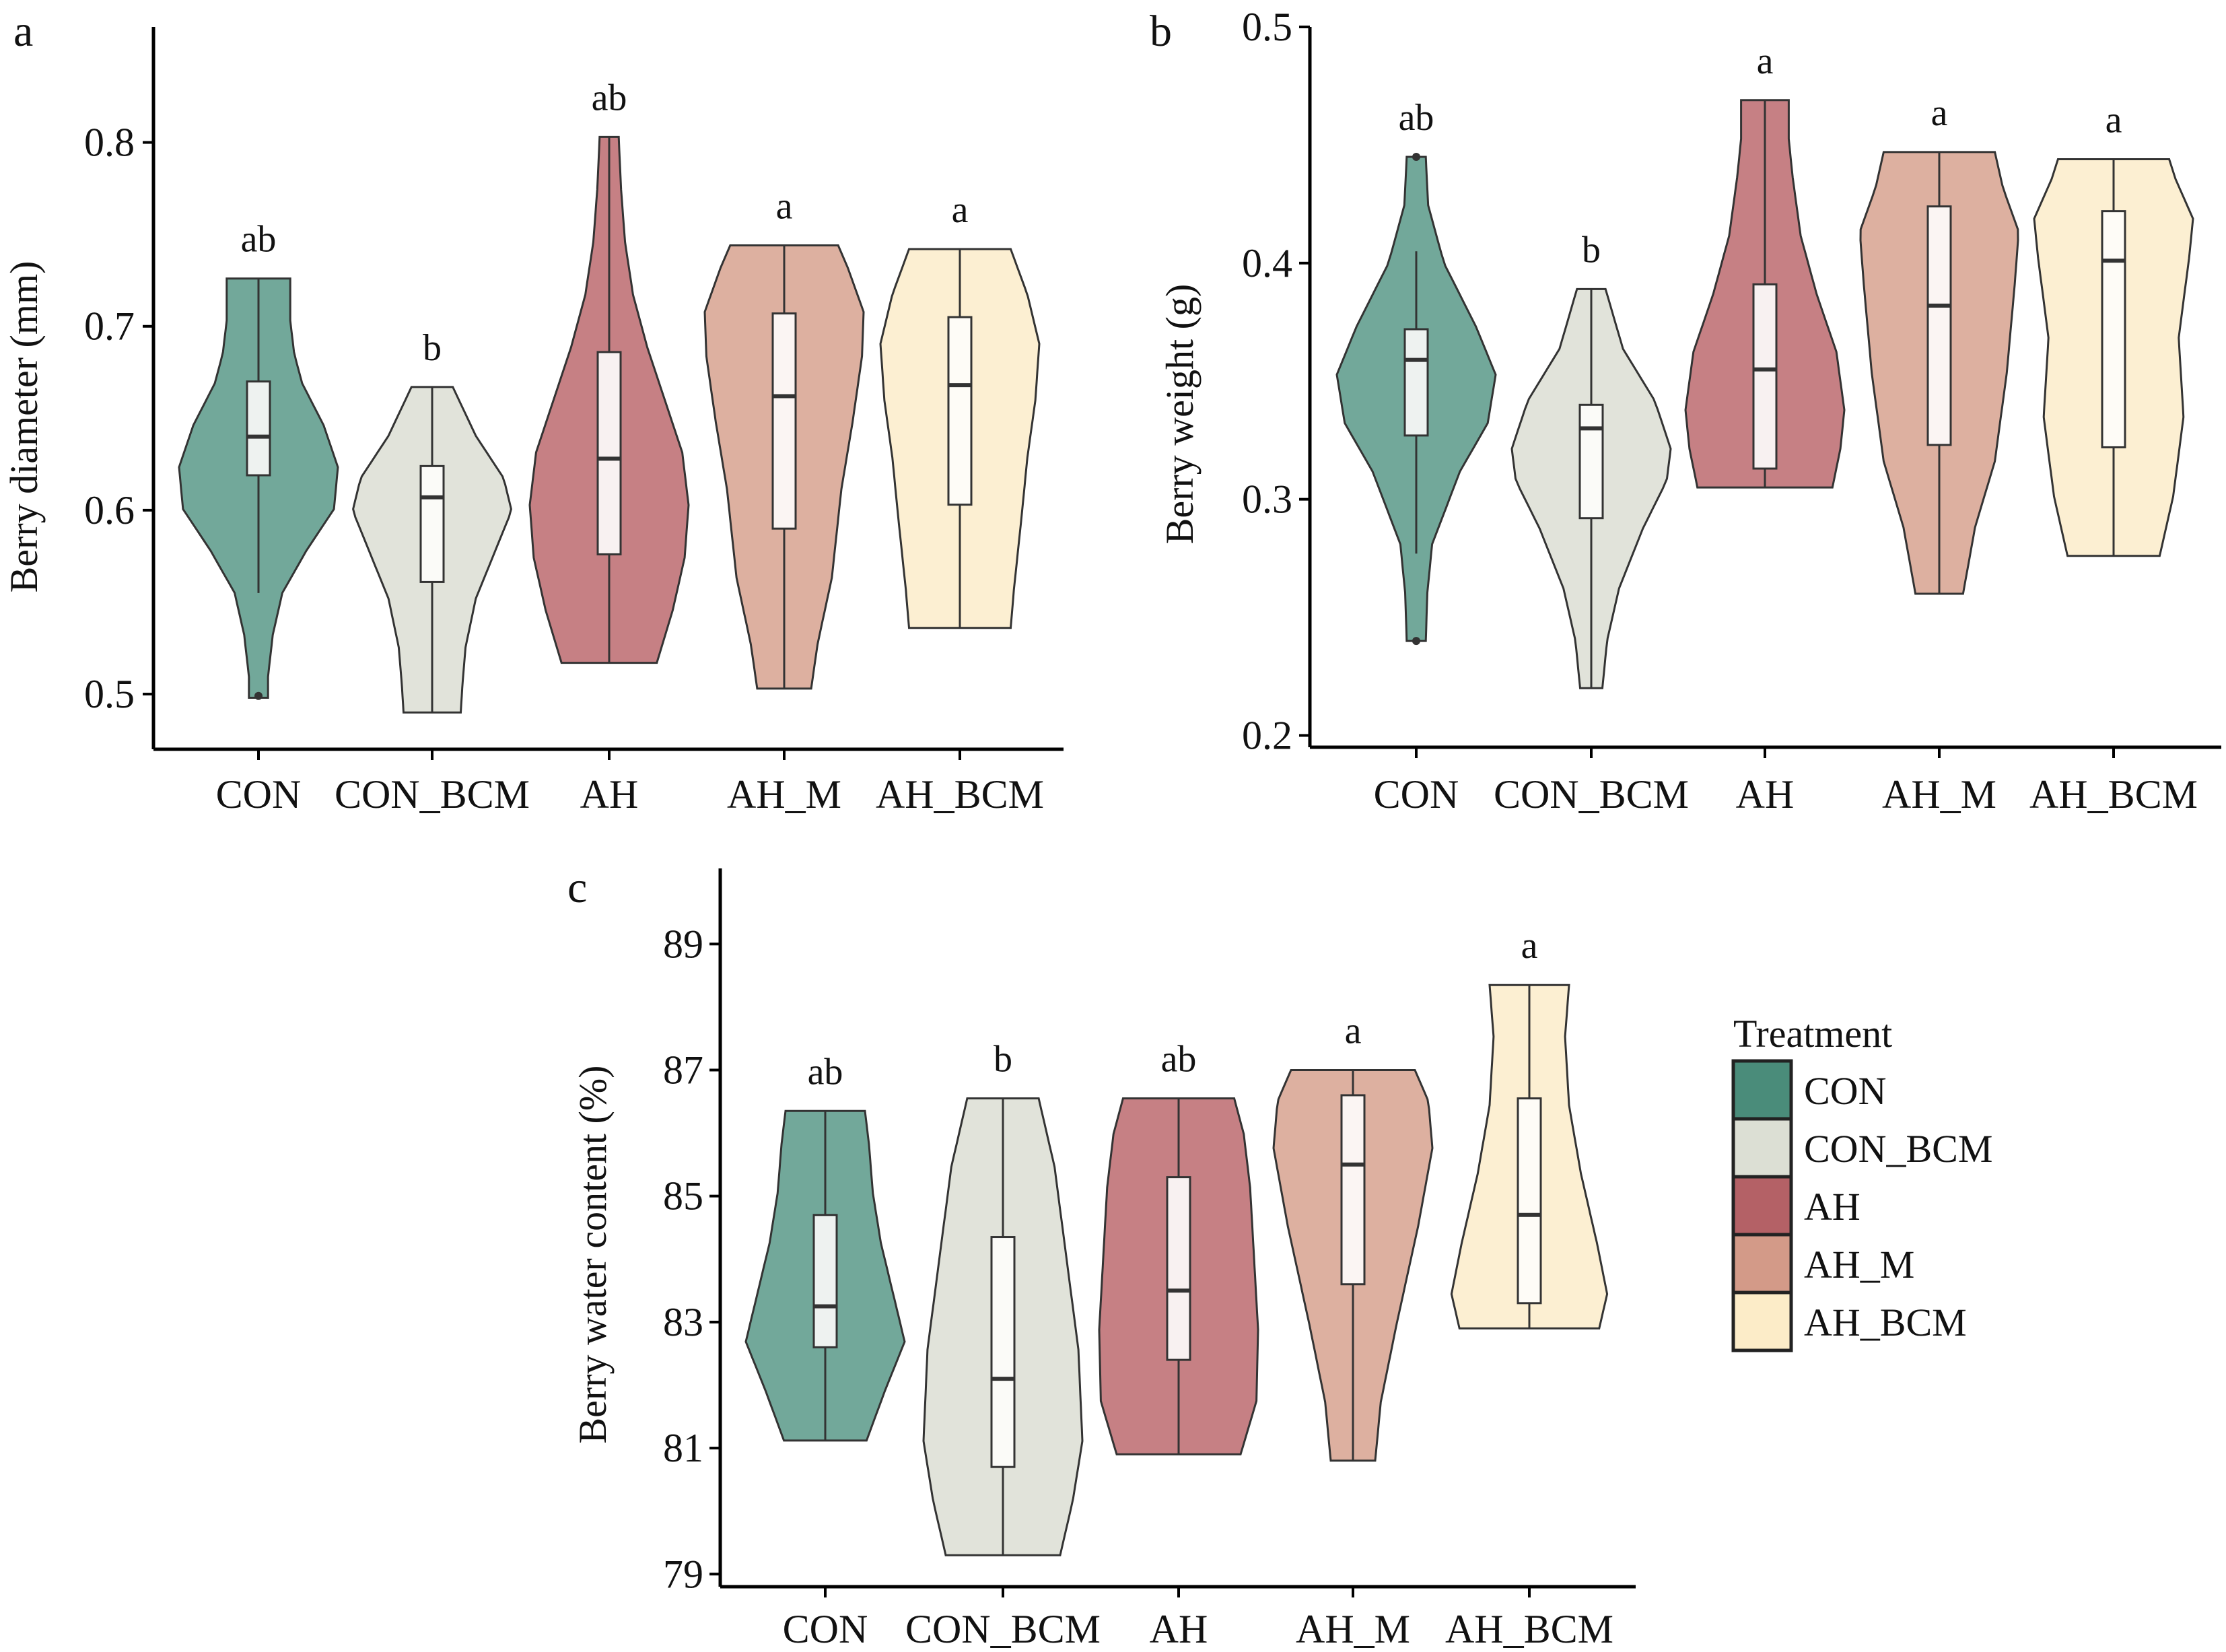  I want to click on legend-key-ah-m, so click(1762, 1264).